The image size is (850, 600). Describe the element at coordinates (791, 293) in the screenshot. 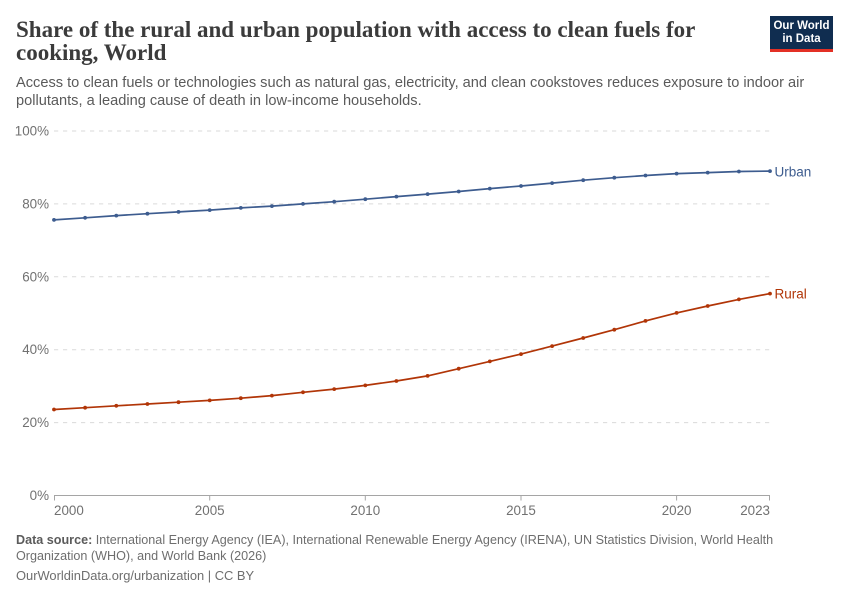

I see `svg-text: Rural` at that location.